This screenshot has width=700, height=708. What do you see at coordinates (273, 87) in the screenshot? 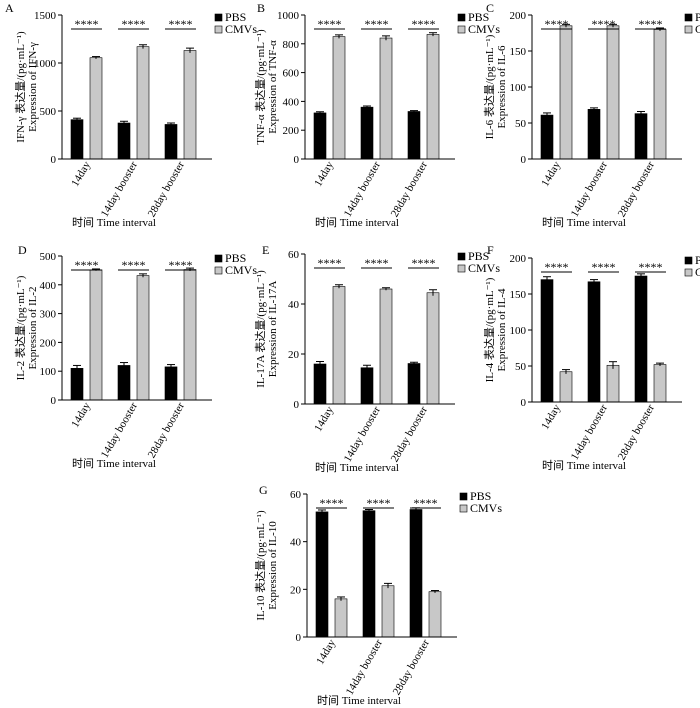
I see `y-axis-label: Expression of TNF-α` at bounding box center [273, 87].